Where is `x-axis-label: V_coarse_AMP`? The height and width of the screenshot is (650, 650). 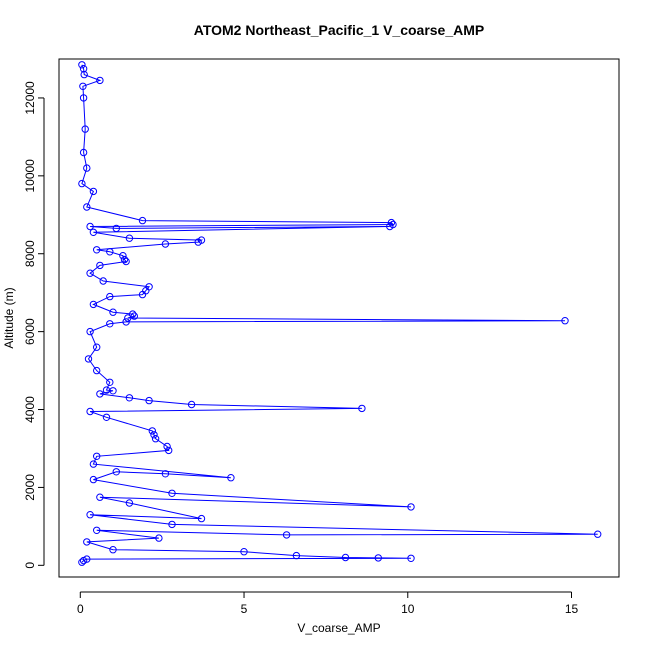 x-axis-label: V_coarse_AMP is located at coordinates (338, 628).